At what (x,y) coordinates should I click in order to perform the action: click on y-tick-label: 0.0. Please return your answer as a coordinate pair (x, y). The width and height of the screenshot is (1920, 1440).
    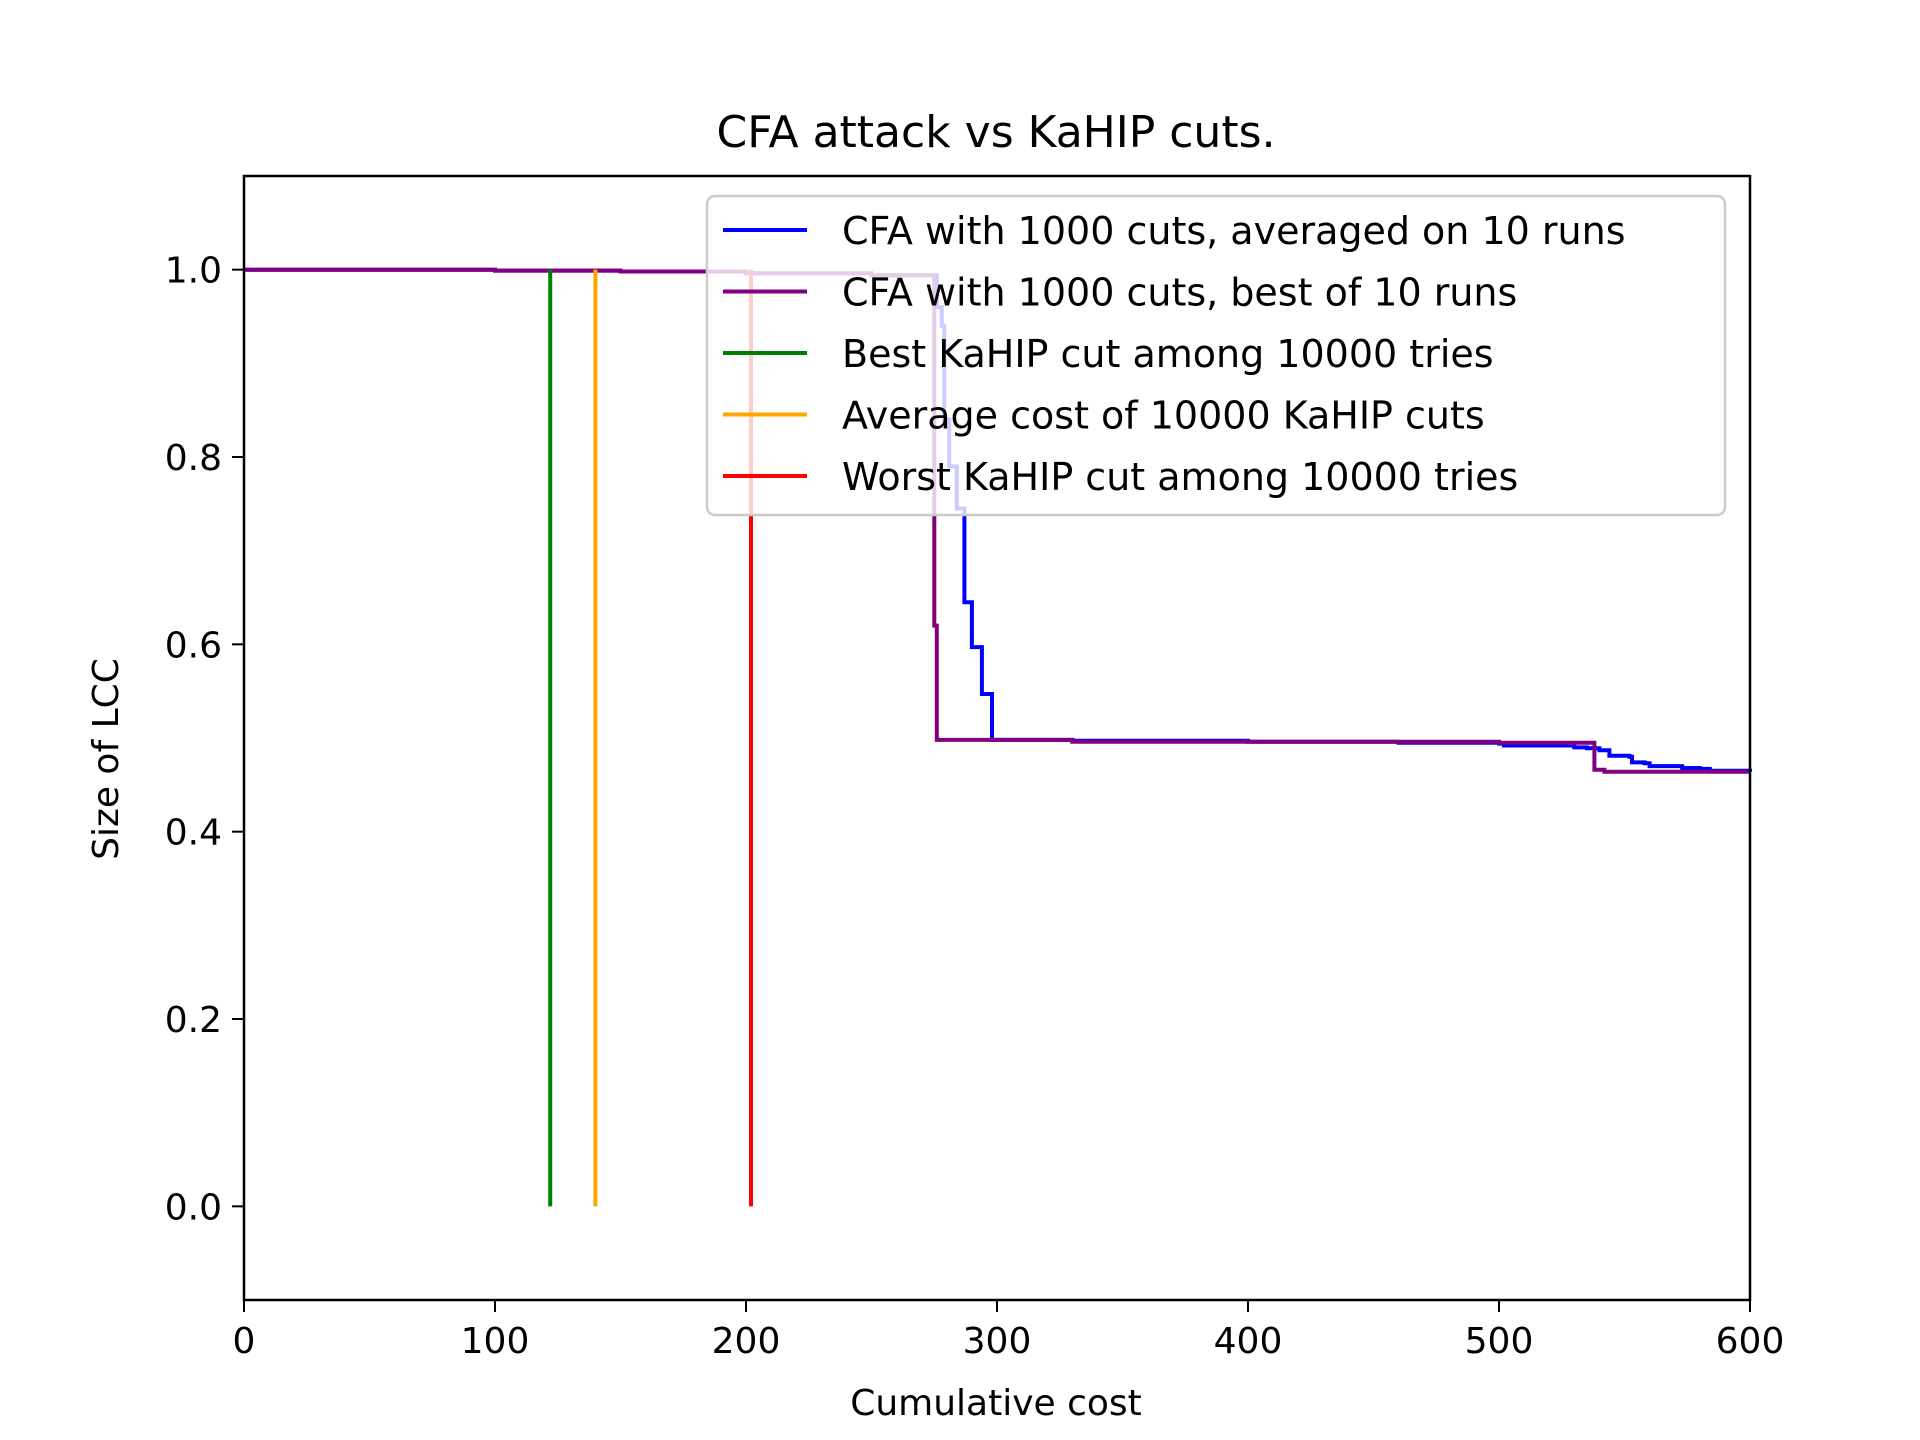
    Looking at the image, I should click on (193, 1207).